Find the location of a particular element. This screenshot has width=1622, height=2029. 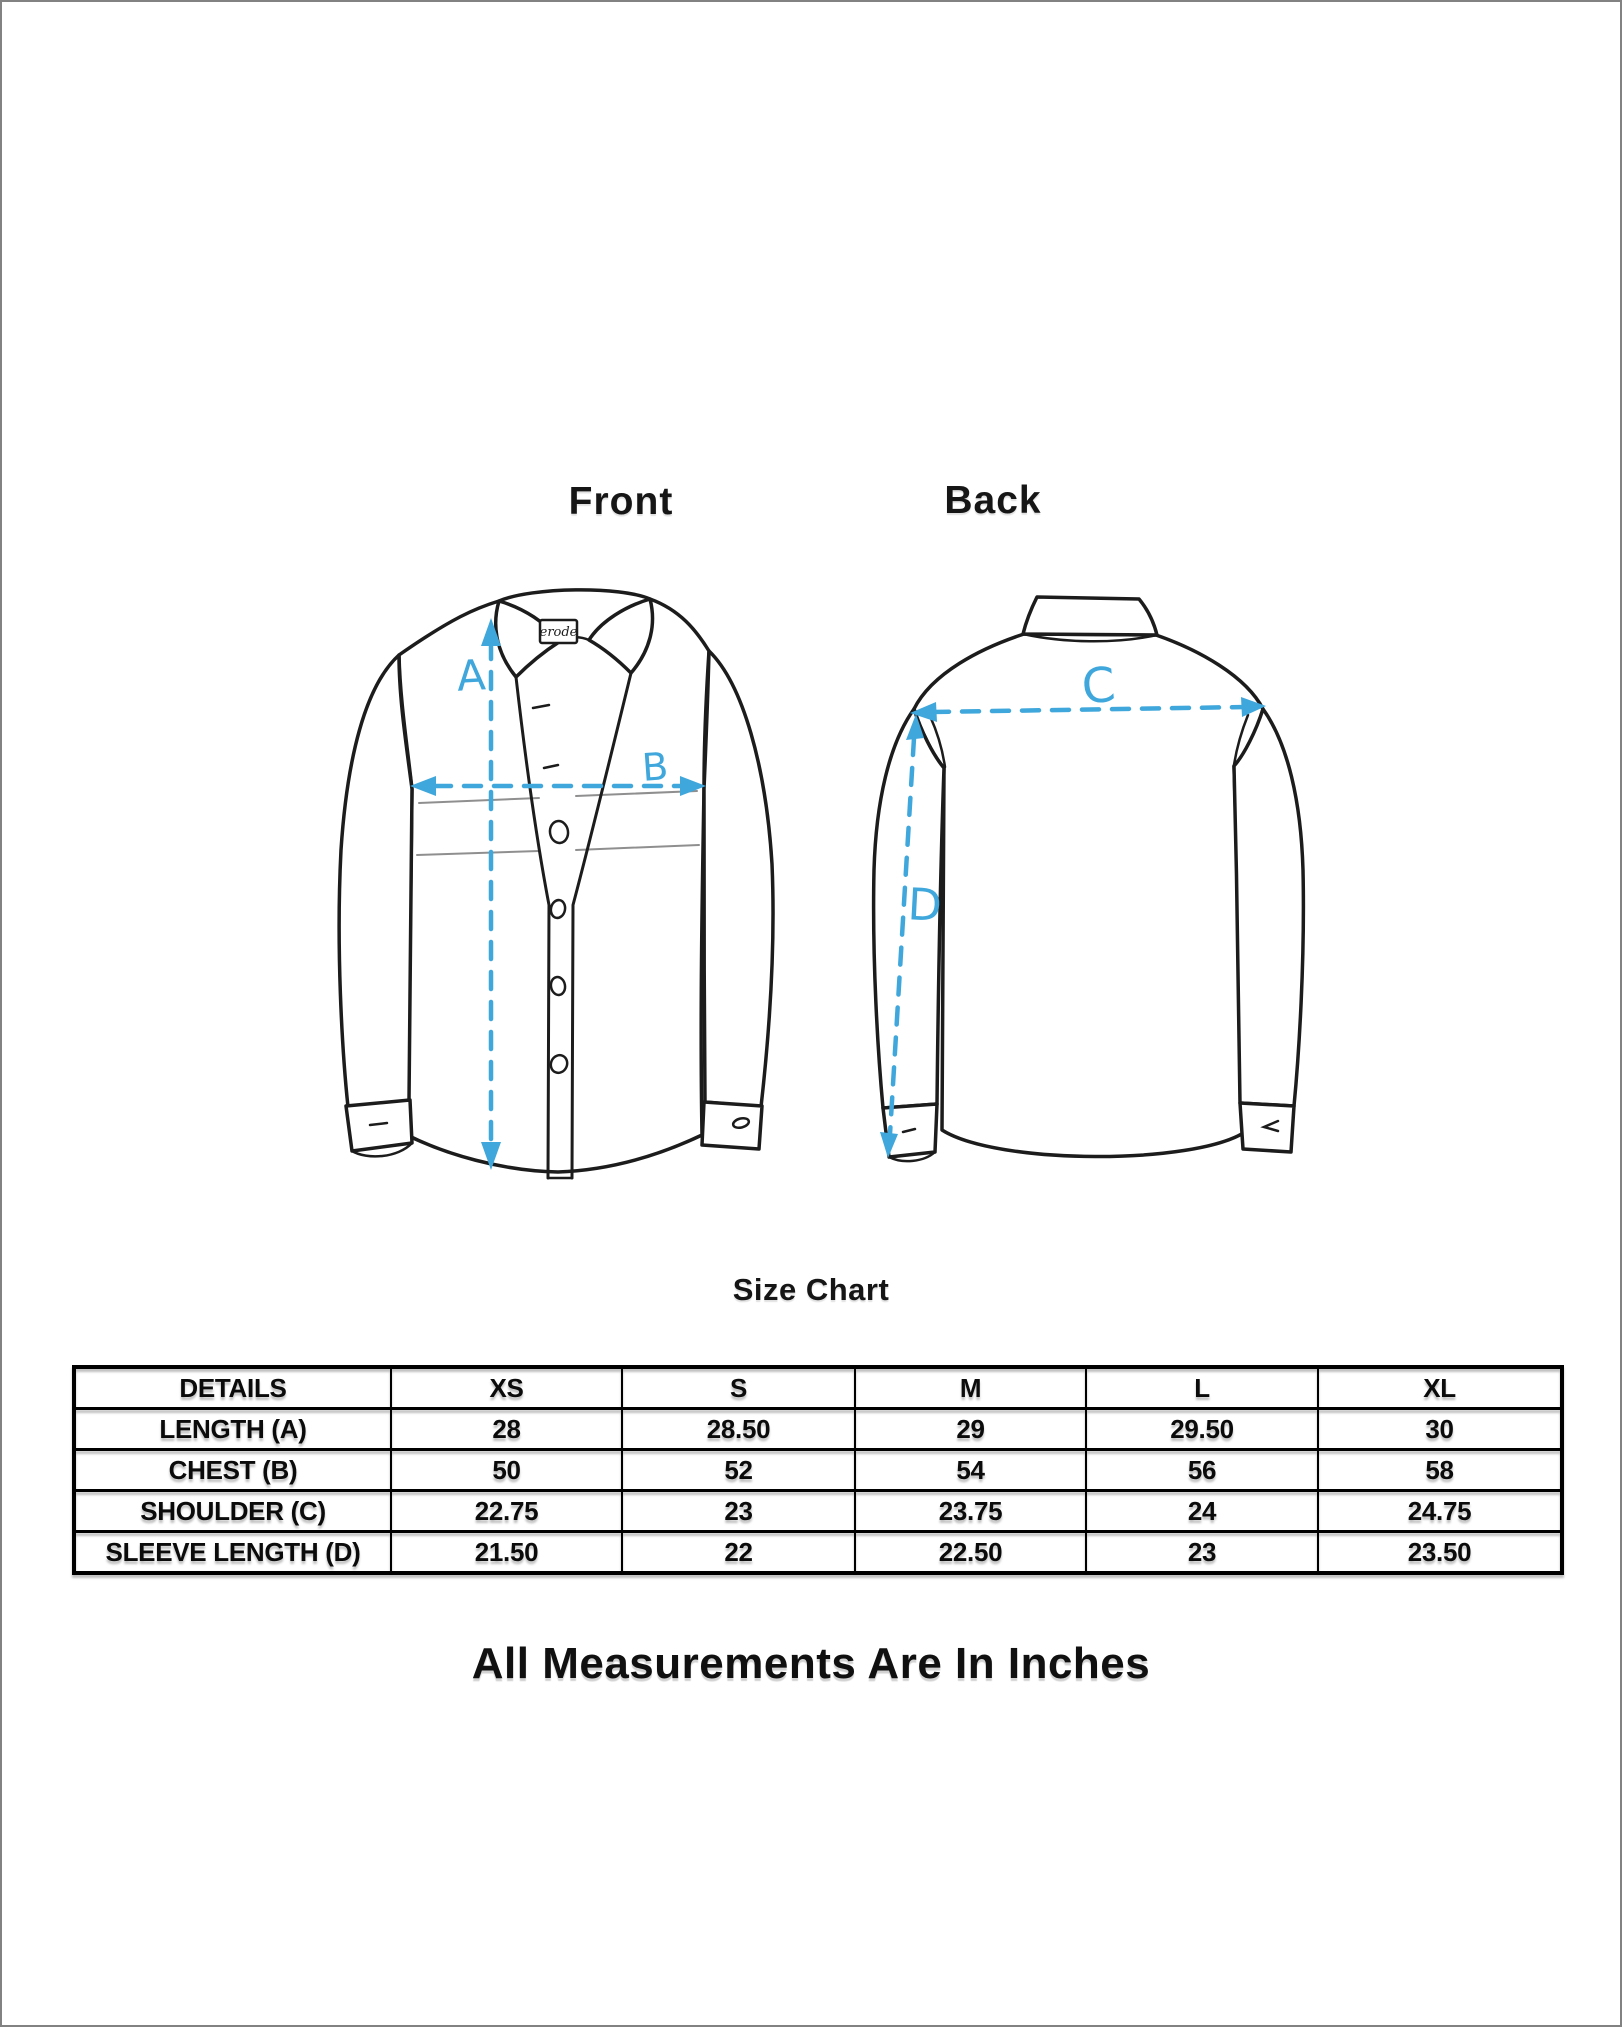

row-label: SHOULDER (C) is located at coordinates (232, 1511).